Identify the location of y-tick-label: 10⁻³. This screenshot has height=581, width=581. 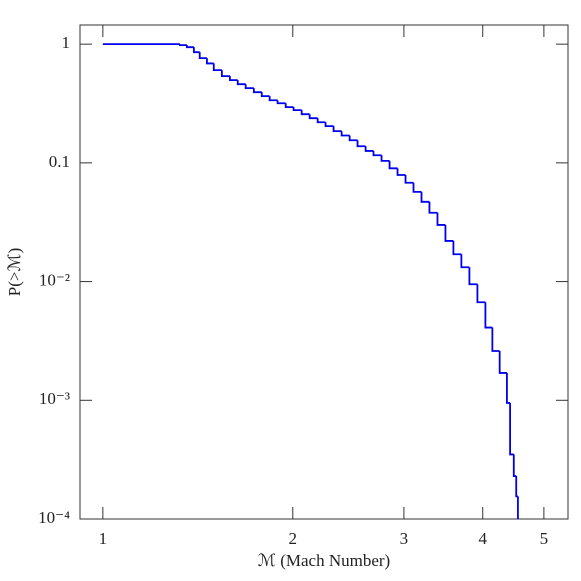
(54, 398).